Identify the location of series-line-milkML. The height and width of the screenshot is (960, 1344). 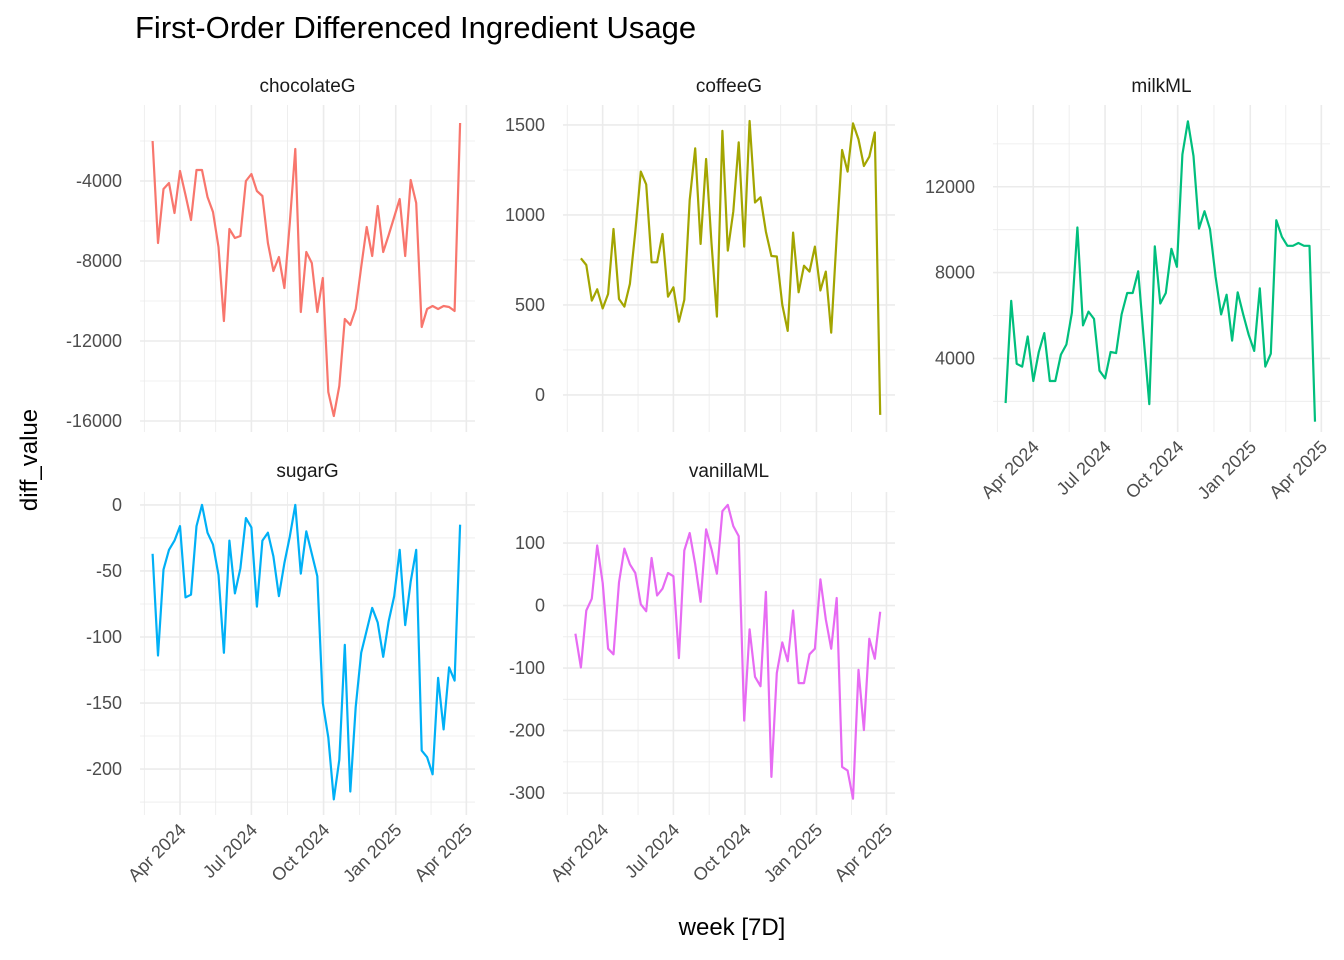
(1160, 271).